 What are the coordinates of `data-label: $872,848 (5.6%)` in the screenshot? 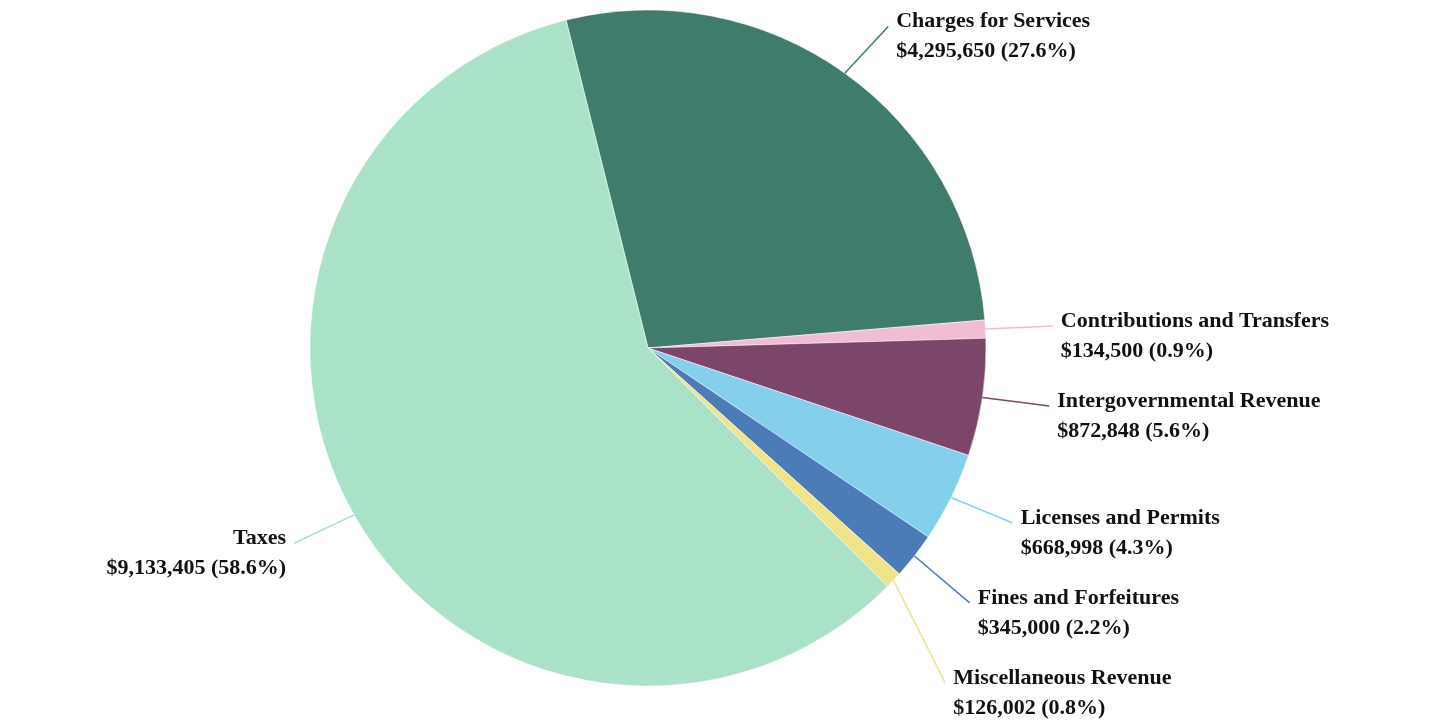 It's located at (1133, 430).